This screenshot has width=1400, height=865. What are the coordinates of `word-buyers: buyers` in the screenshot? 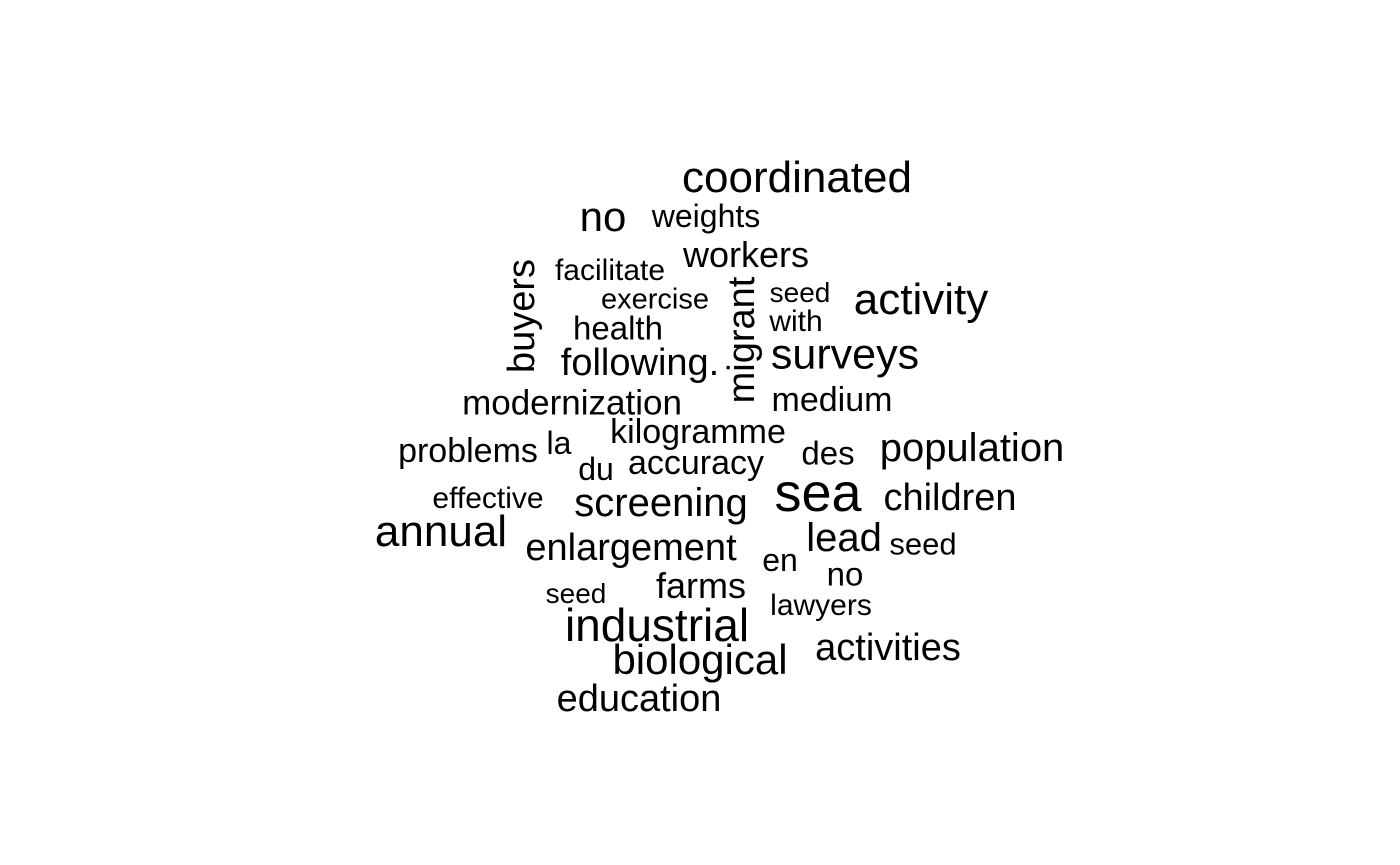 It's located at (522, 316).